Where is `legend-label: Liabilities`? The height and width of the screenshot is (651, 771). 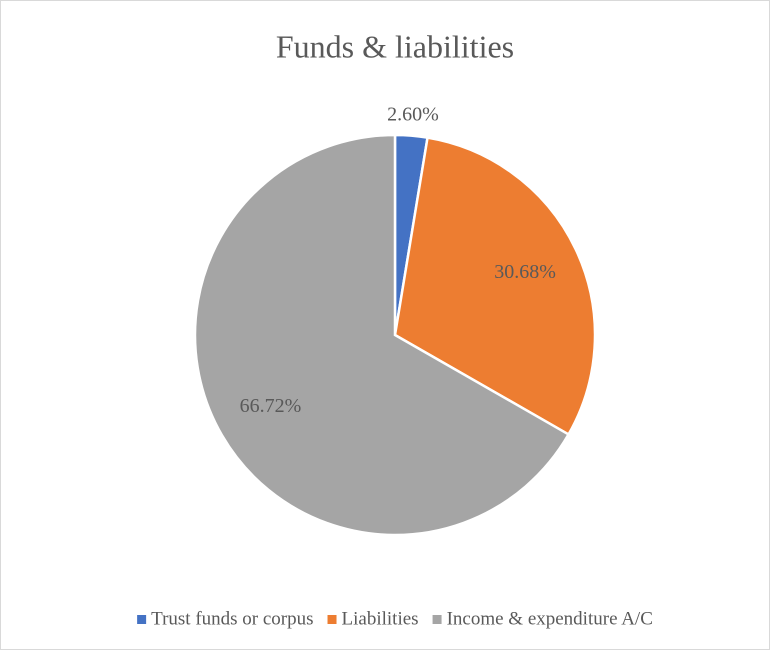
legend-label: Liabilities is located at coordinates (380, 618).